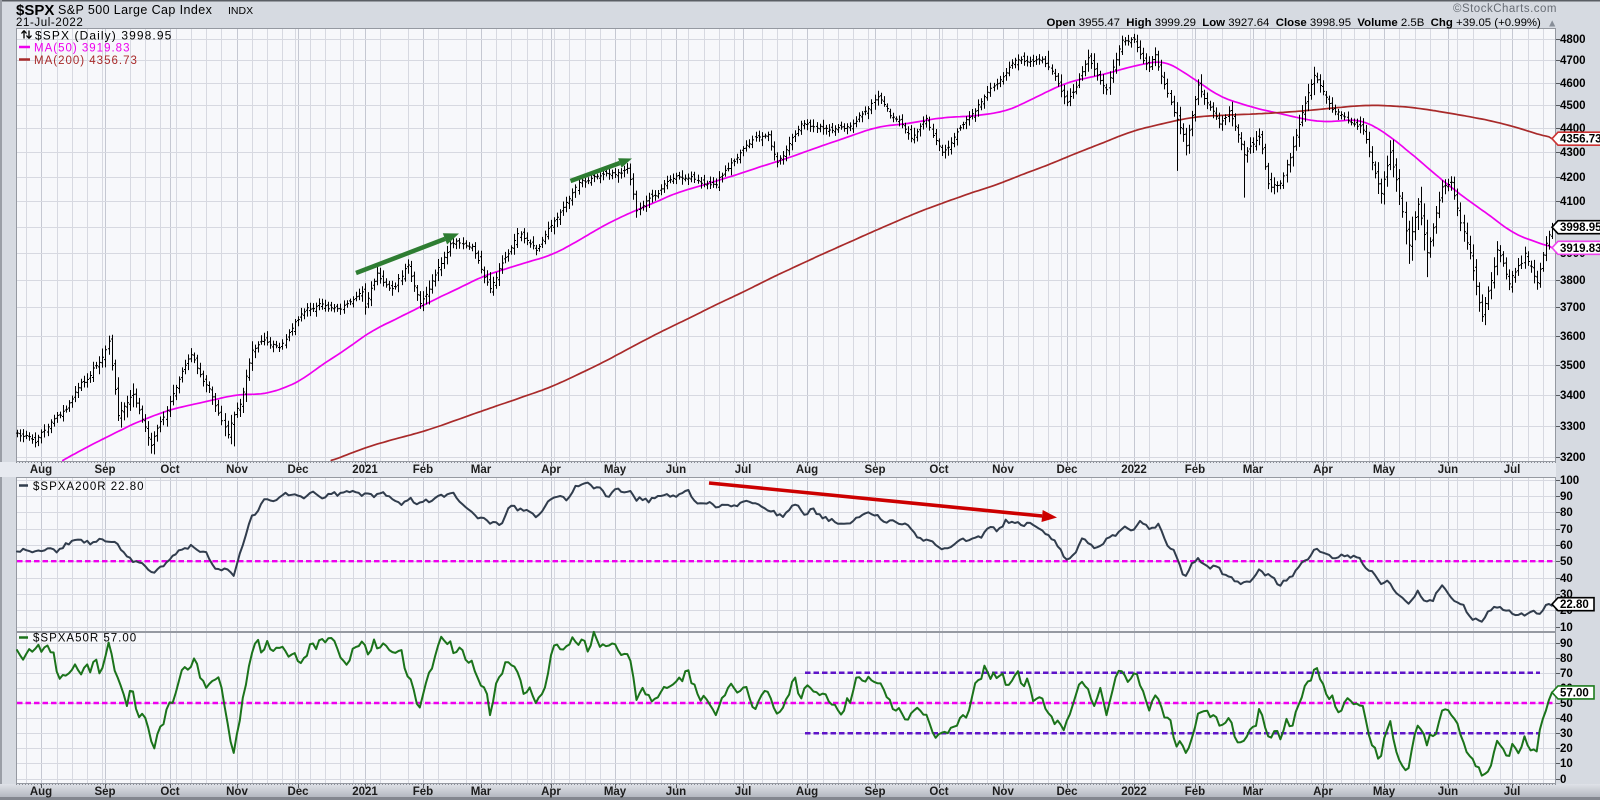  I want to click on svg-text: 3800, so click(1573, 281).